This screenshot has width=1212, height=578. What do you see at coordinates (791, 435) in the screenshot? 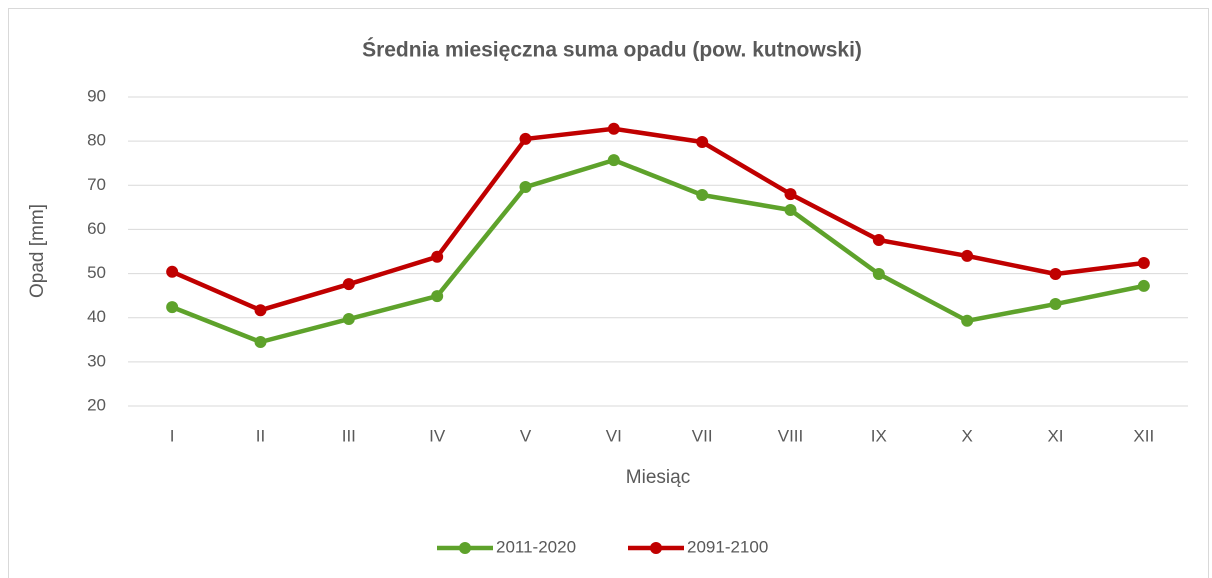
I see `x-tick-label: VIII` at bounding box center [791, 435].